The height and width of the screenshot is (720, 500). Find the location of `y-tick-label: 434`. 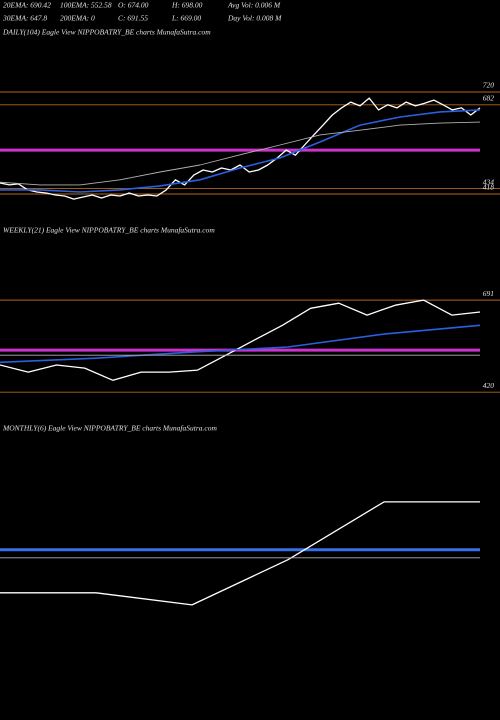

y-tick-label: 434 is located at coordinates (489, 181).